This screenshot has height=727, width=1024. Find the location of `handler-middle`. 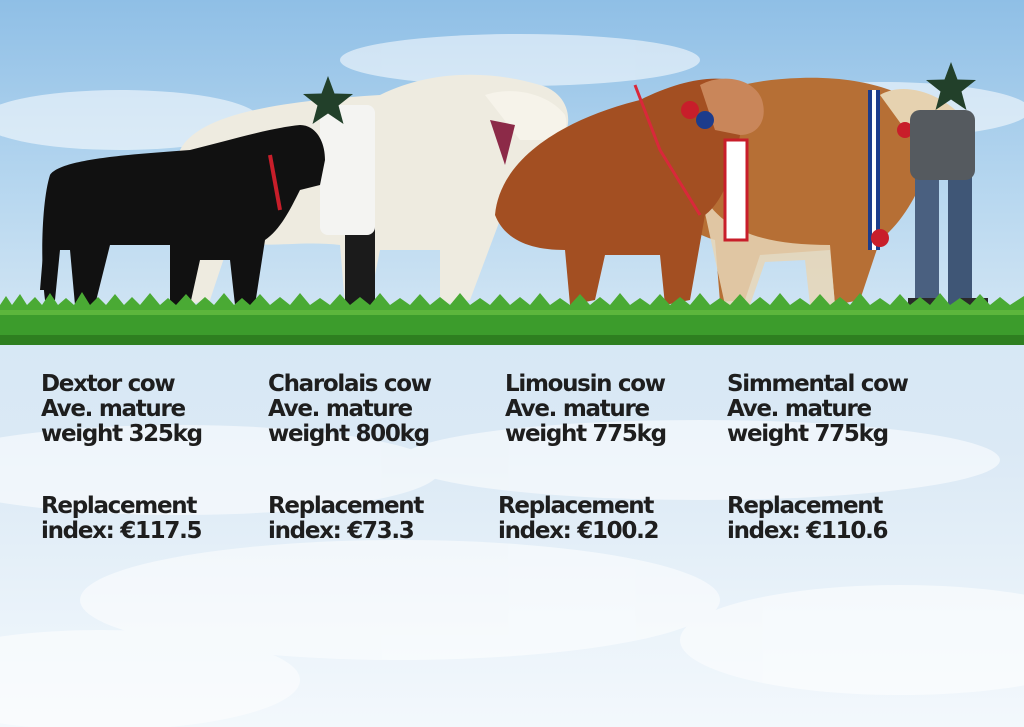

handler-middle is located at coordinates (347, 205).